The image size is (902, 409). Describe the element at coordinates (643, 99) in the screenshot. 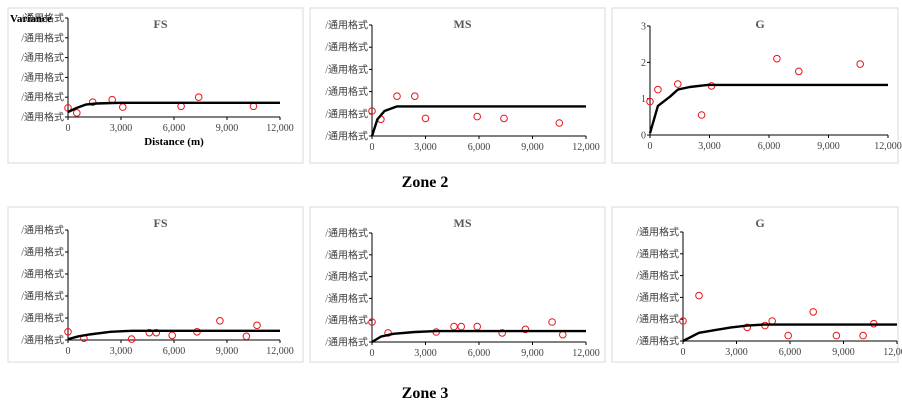

I see `y-tick-label: 1` at that location.